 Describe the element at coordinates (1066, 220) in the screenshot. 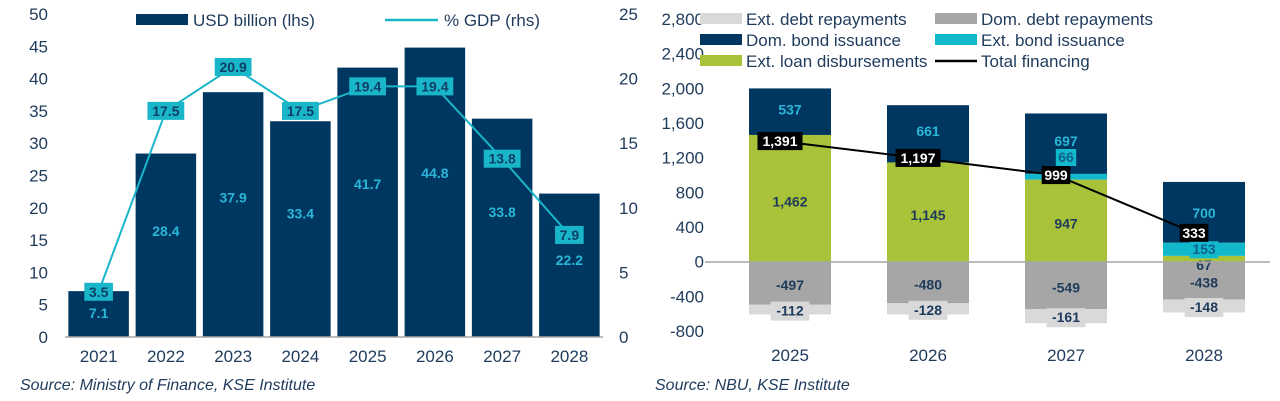

I see `ext-loan-disbursementsbar-2027` at that location.